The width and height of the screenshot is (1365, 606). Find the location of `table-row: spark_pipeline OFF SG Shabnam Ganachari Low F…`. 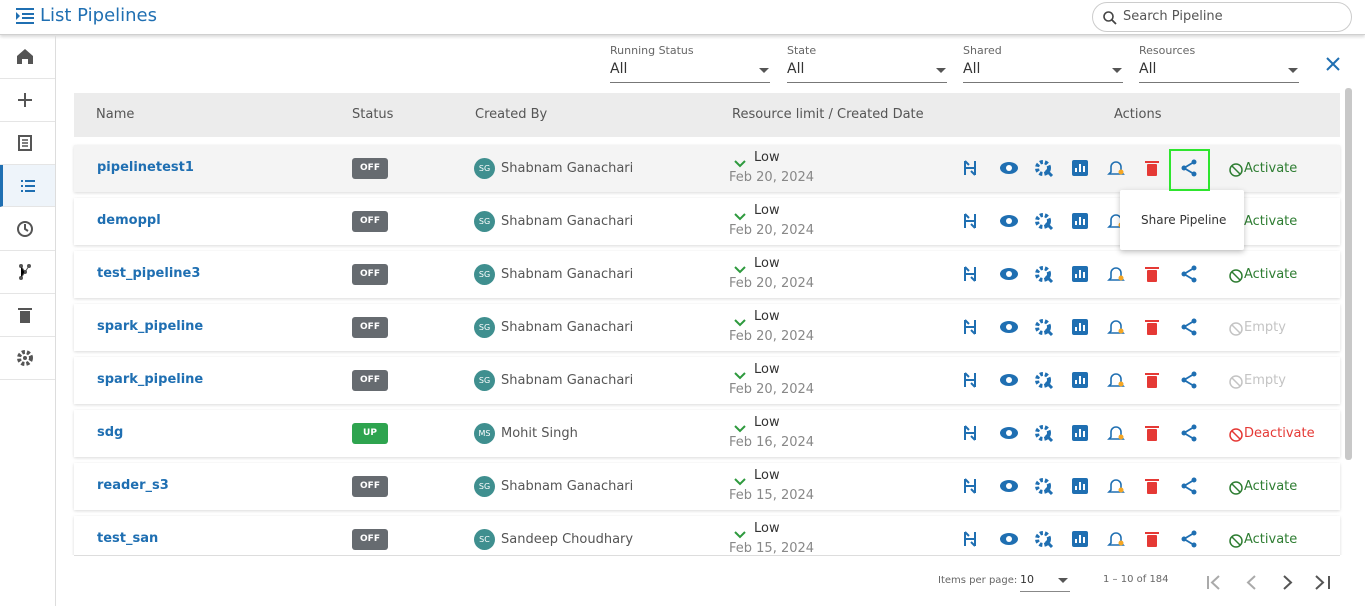

table-row: spark_pipeline OFF SG Shabnam Ganachari Low F… is located at coordinates (707, 327).